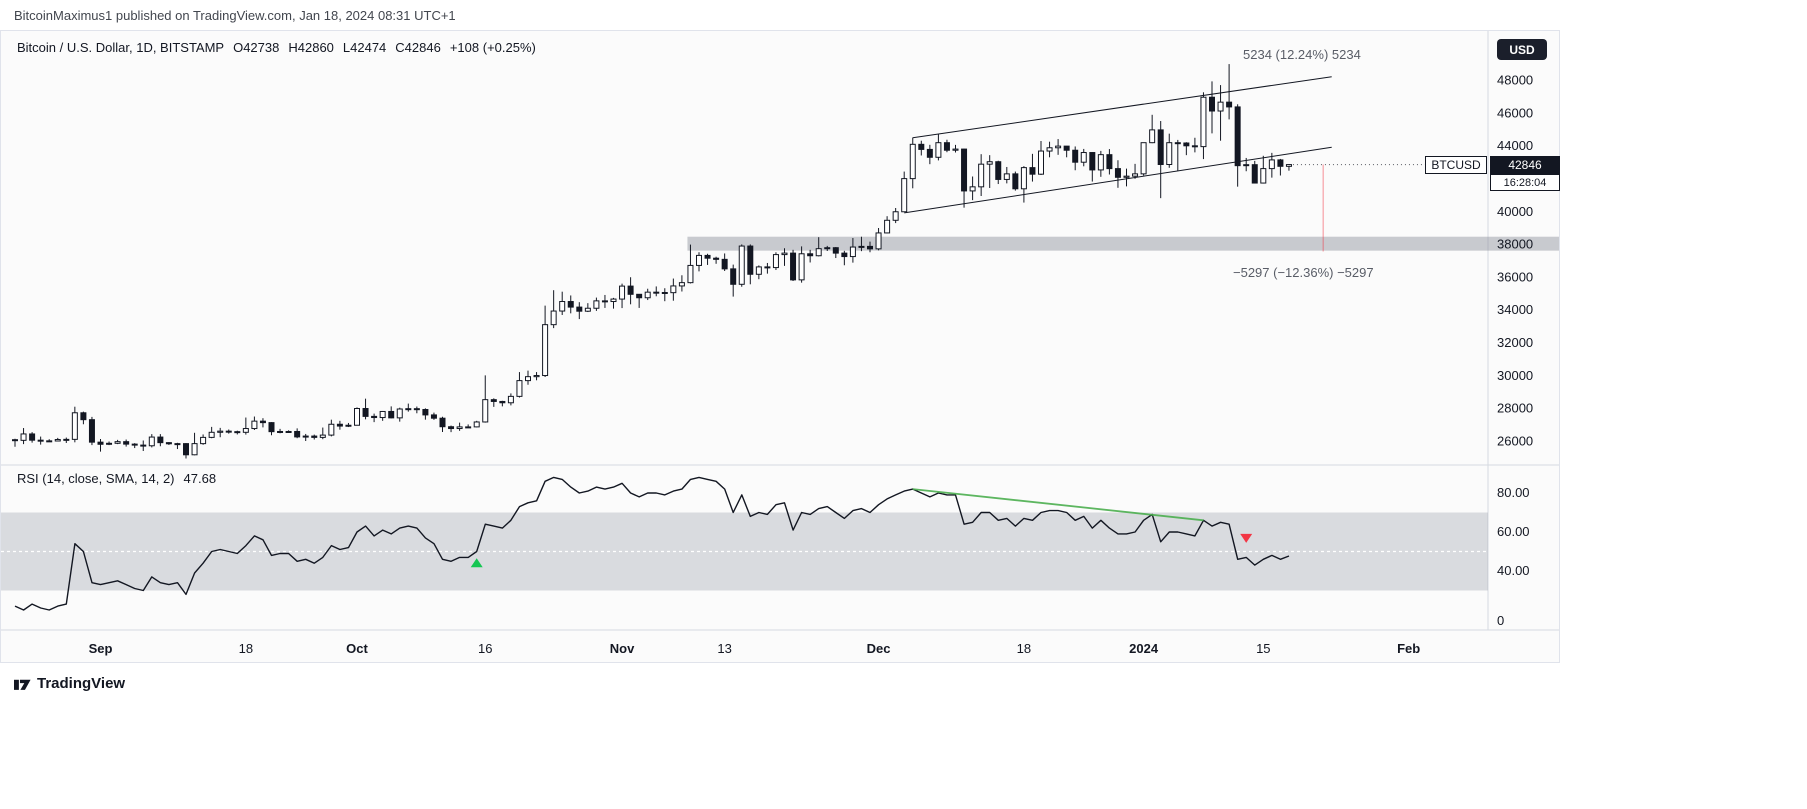  What do you see at coordinates (1522, 49) in the screenshot?
I see `currency-toggle-button: USD` at bounding box center [1522, 49].